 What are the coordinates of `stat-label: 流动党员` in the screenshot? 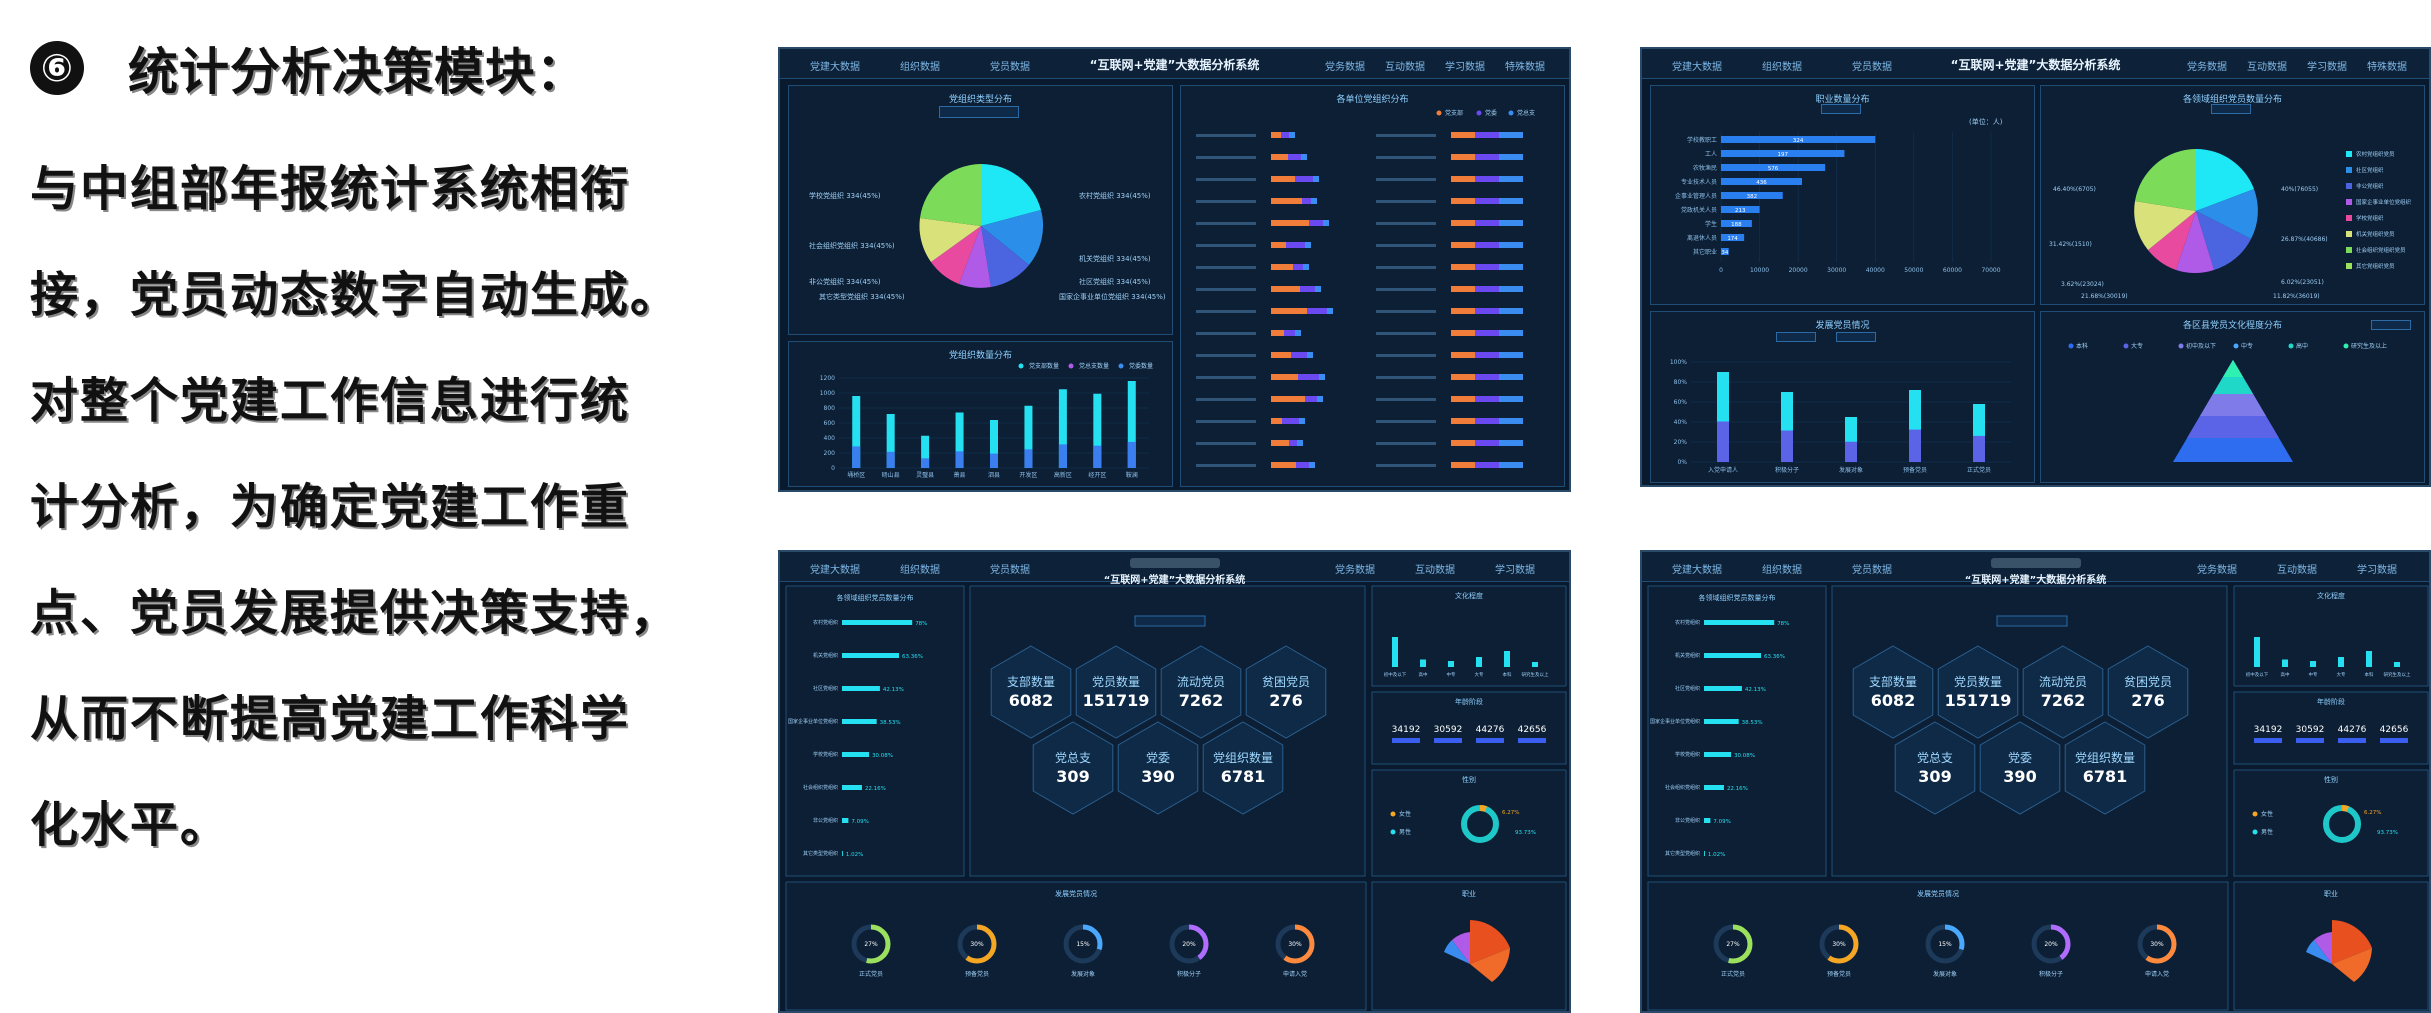 It's located at (1201, 681).